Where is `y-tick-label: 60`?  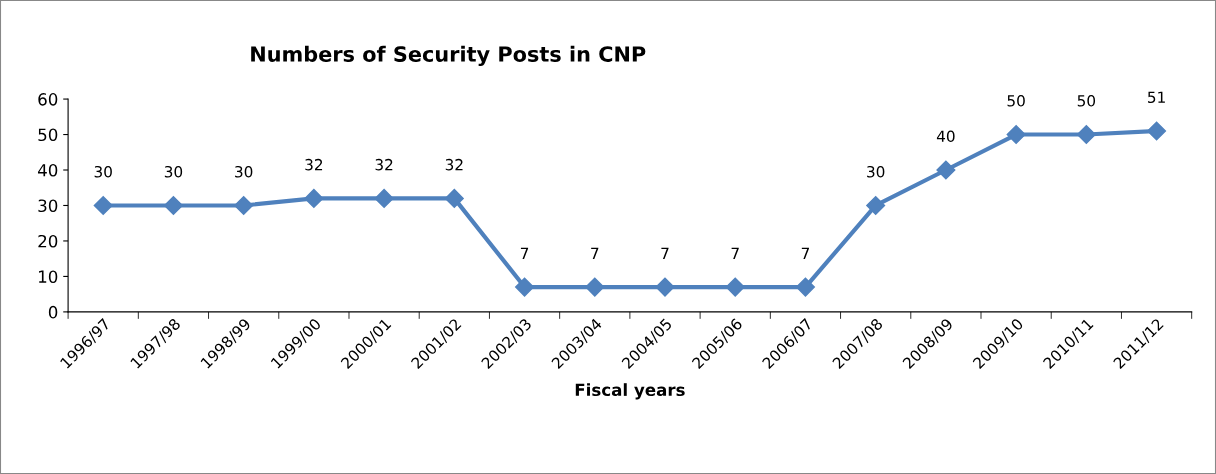
y-tick-label: 60 is located at coordinates (48, 99).